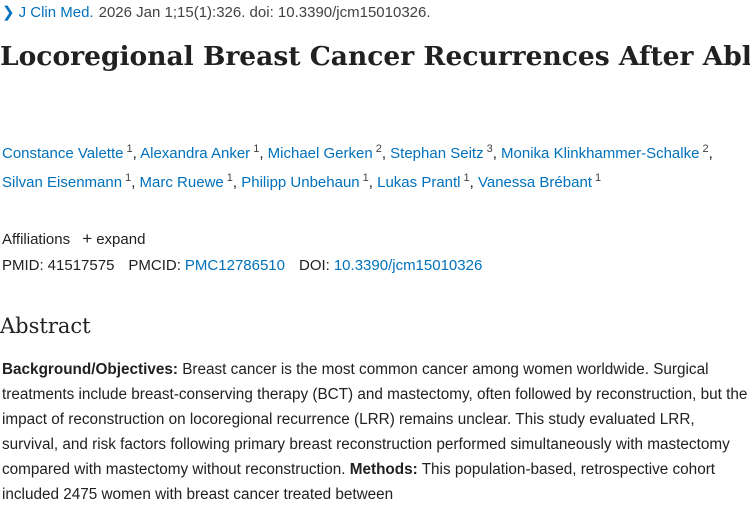 This screenshot has width=750, height=507. I want to click on doi-label: DOI:, so click(314, 265).